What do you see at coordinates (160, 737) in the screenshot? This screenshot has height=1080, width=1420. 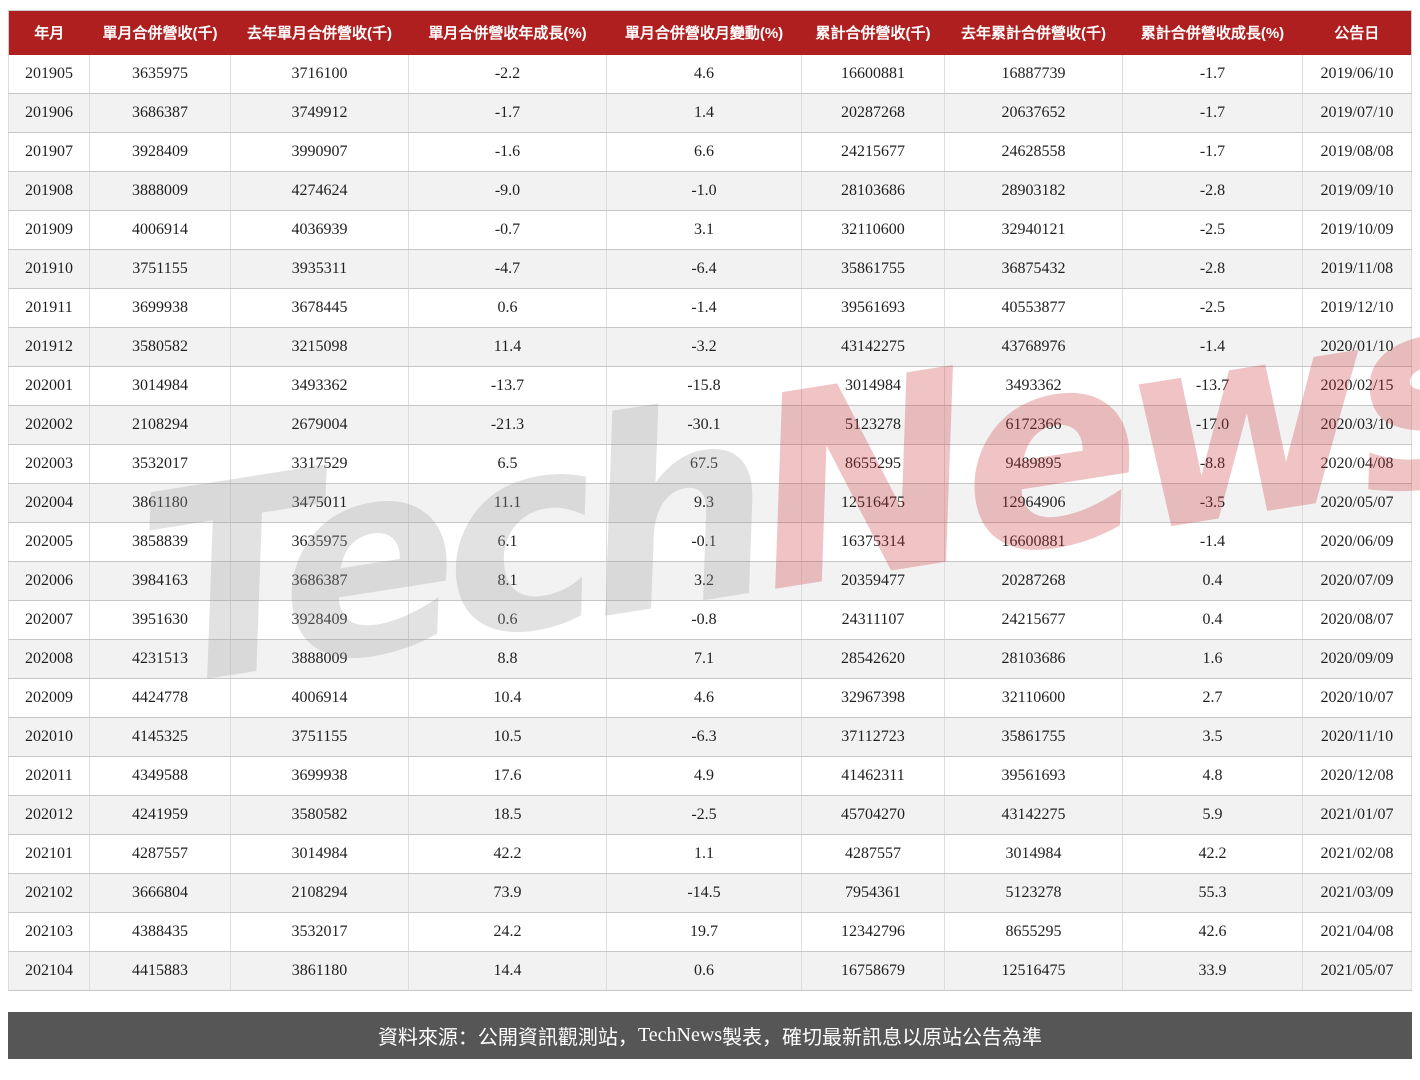 I see `table-cell: 4145325` at bounding box center [160, 737].